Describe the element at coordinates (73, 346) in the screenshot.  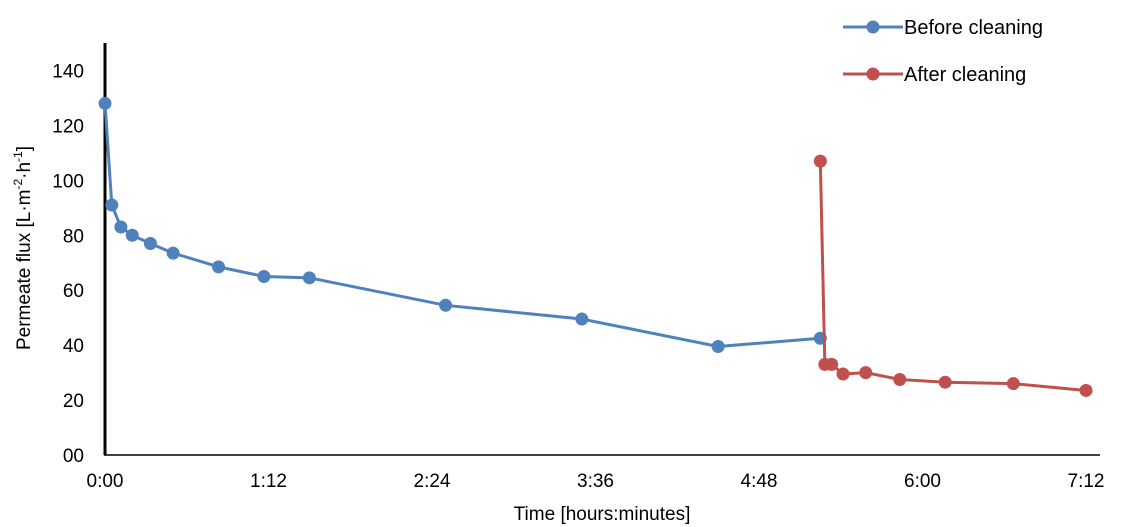
I see `y-tick-label: 40` at that location.